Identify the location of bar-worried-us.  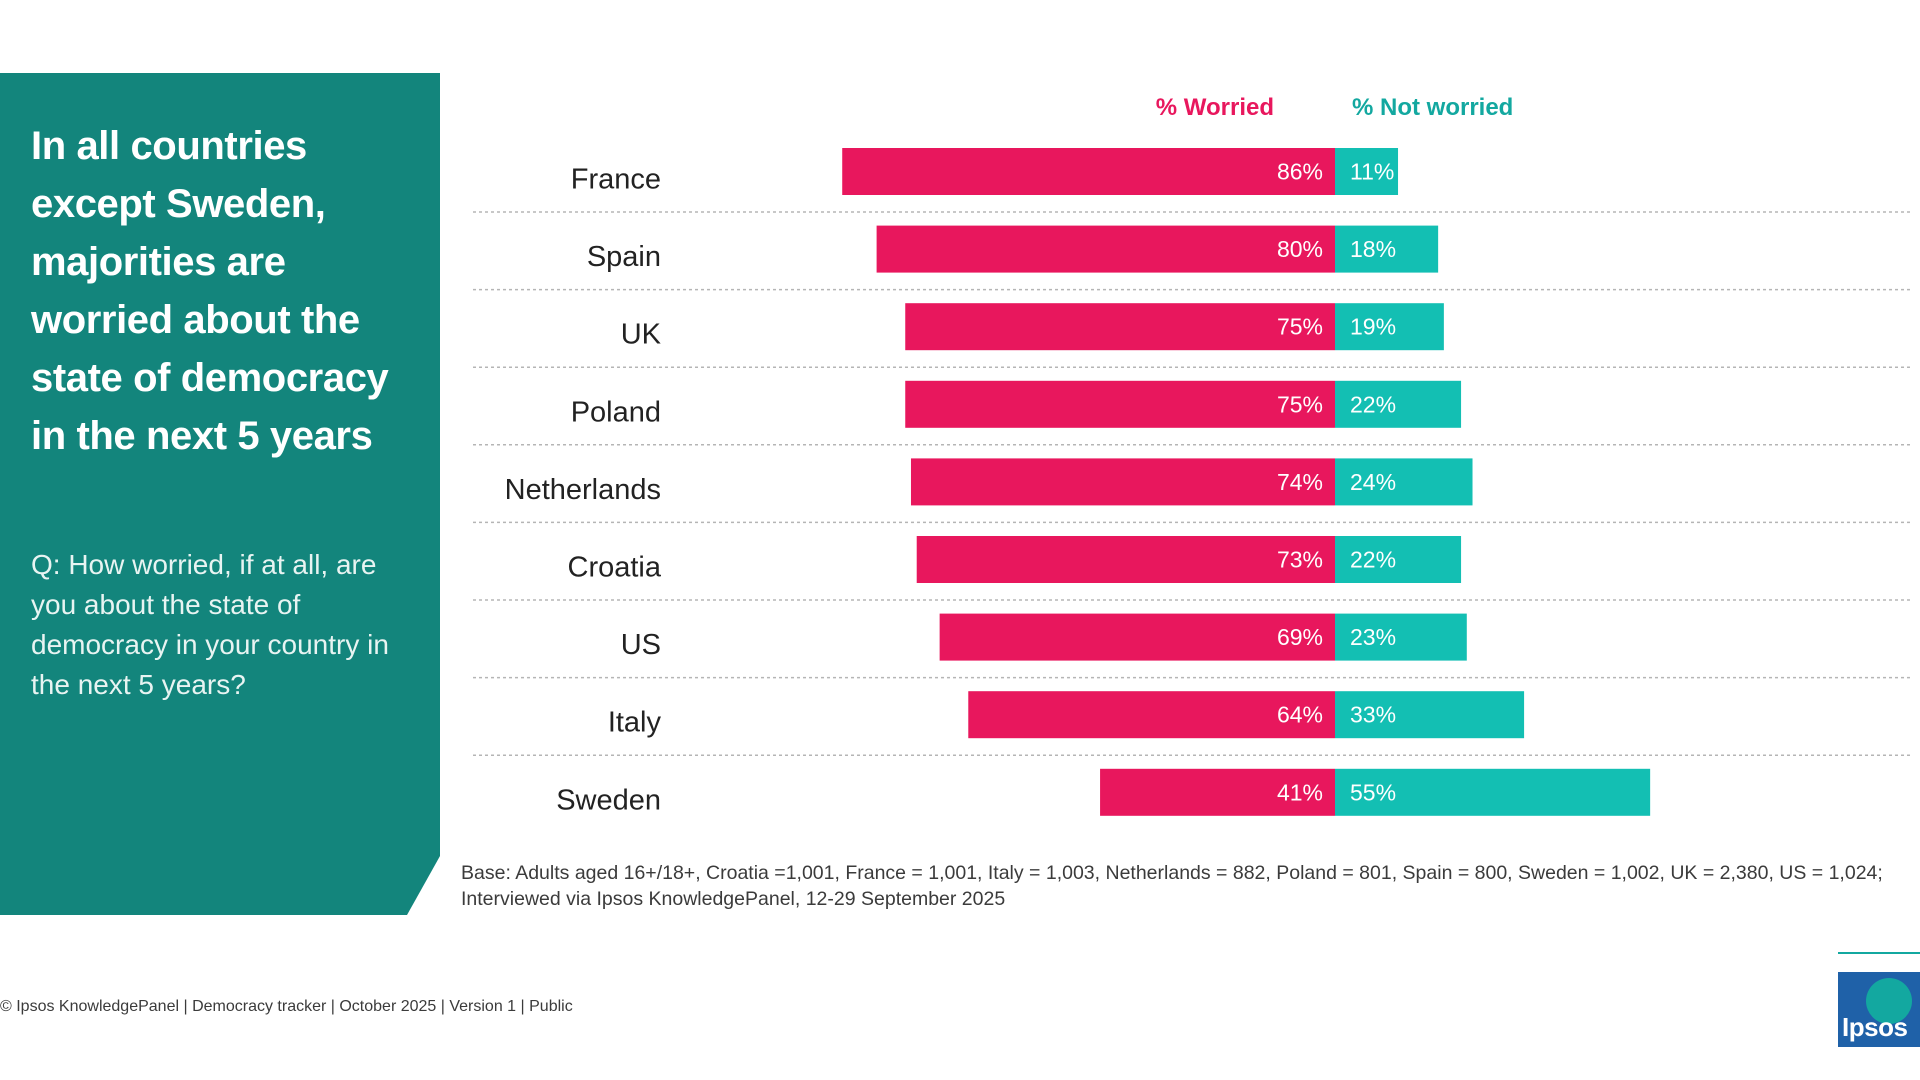
(1137, 637).